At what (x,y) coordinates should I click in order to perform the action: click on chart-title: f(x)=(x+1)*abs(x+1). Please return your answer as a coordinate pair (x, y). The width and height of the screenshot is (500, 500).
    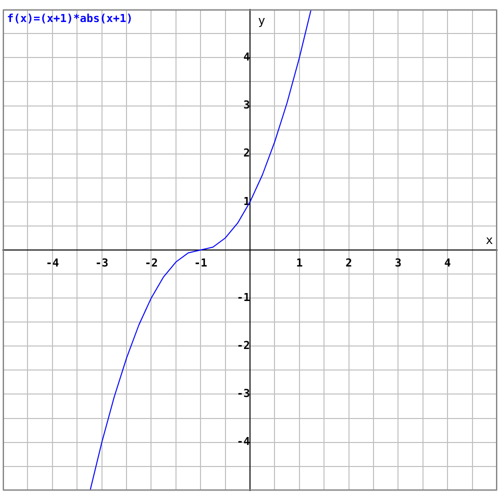
    Looking at the image, I should click on (70, 18).